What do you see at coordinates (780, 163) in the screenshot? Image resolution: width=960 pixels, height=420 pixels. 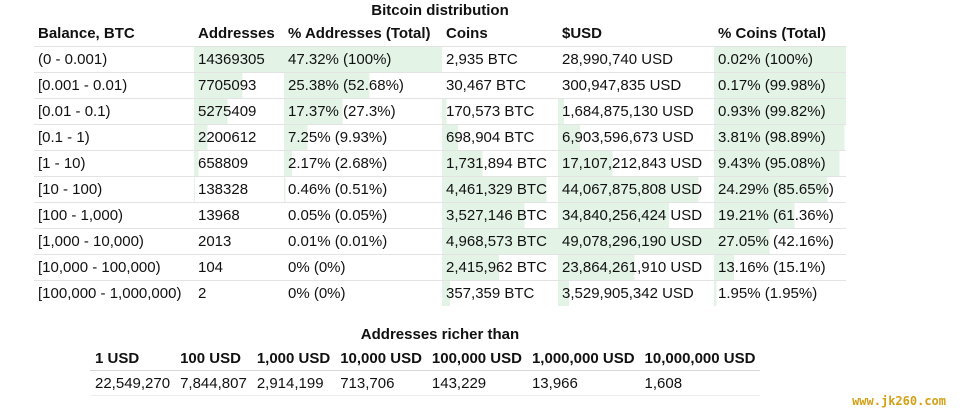 I see `cell-pct-coins: 9.43% (95.08%)` at bounding box center [780, 163].